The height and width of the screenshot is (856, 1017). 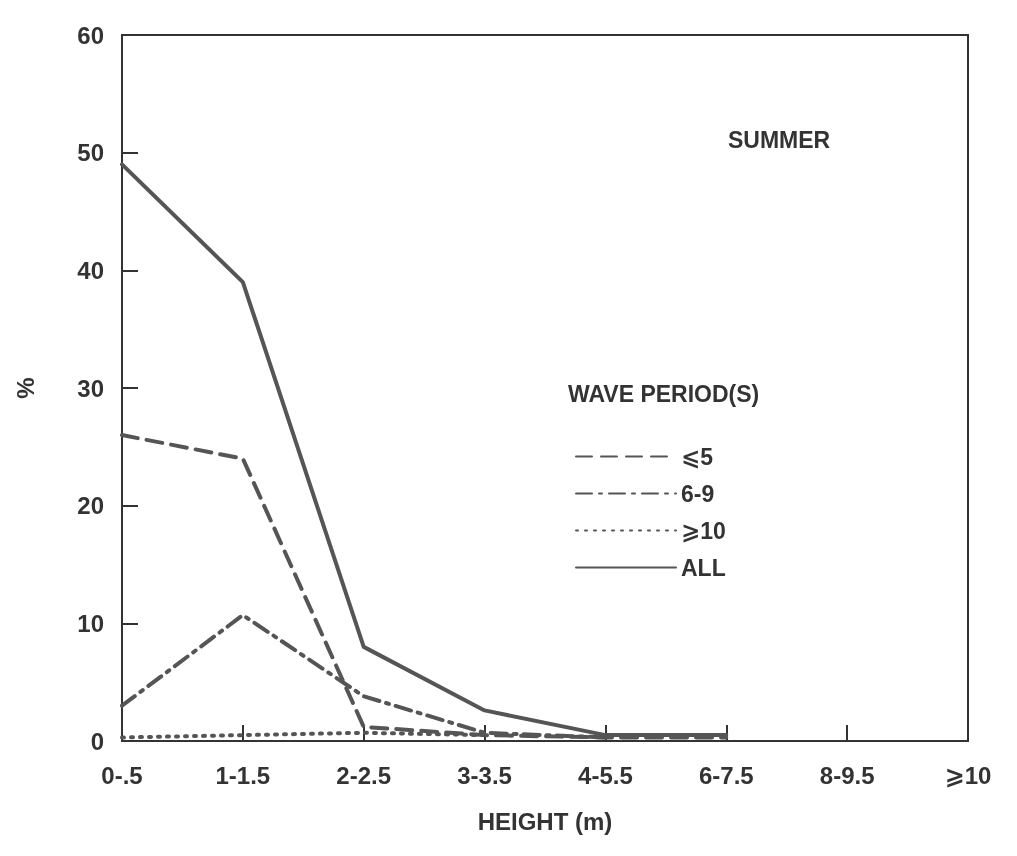 What do you see at coordinates (364, 775) in the screenshot?
I see `x-tick-label: 2-2.5` at bounding box center [364, 775].